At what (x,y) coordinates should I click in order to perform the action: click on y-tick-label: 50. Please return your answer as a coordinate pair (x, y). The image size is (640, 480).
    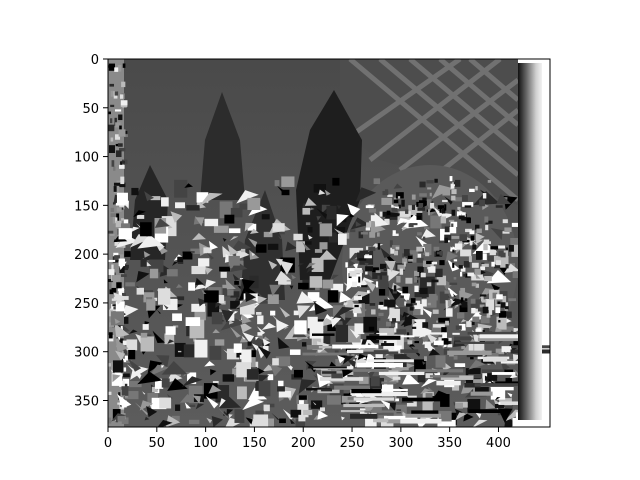
    Looking at the image, I should click on (90, 109).